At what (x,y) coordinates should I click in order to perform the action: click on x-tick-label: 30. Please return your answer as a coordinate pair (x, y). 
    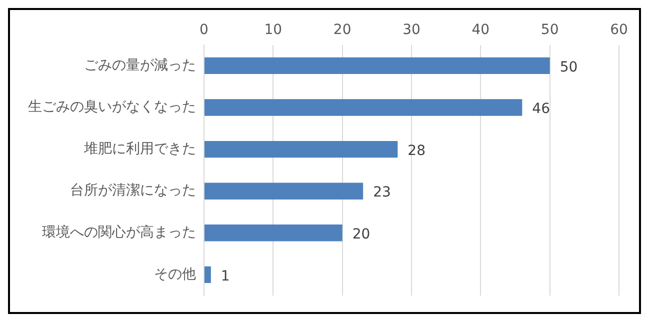
    Looking at the image, I should click on (411, 30).